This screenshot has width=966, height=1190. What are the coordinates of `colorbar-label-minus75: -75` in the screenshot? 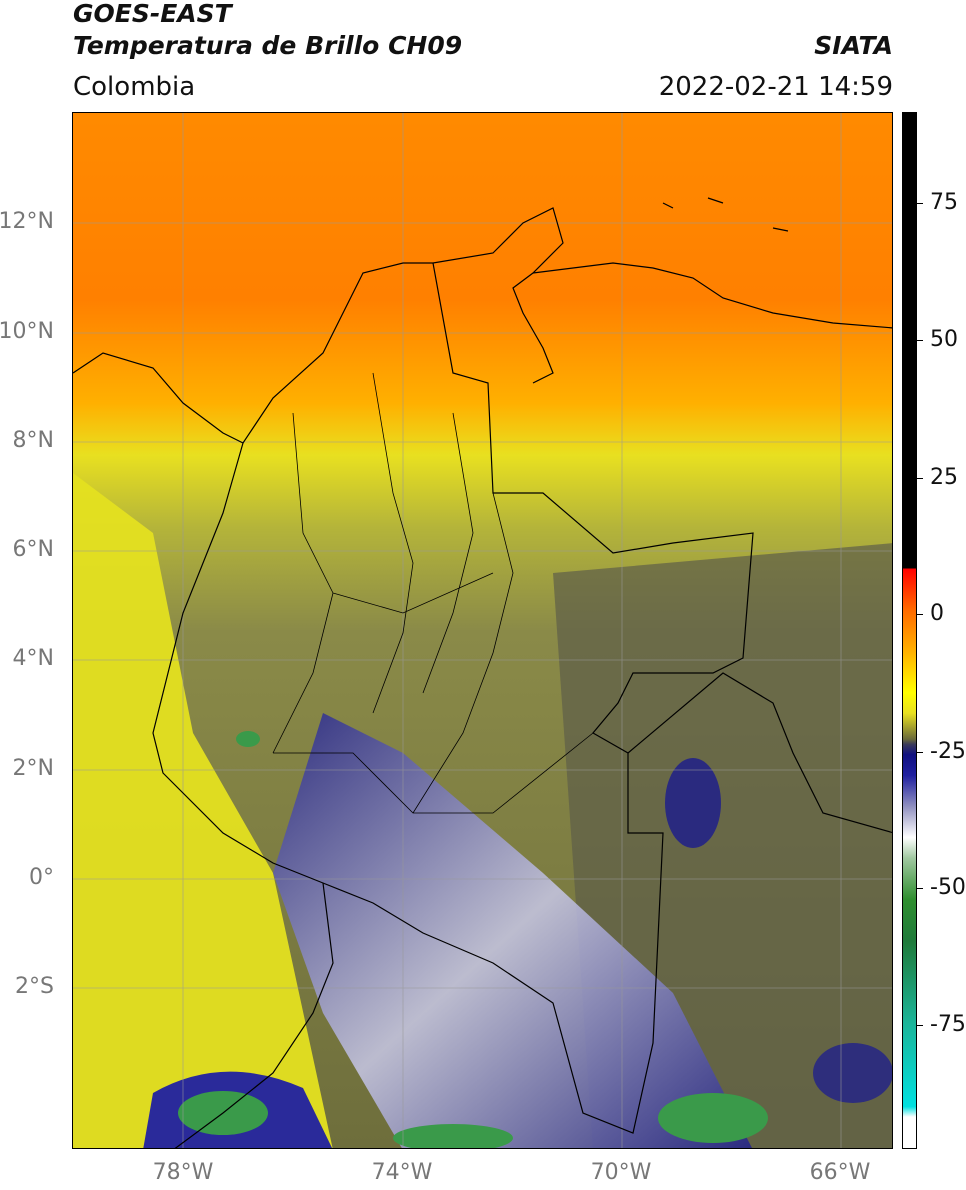 It's located at (948, 1024).